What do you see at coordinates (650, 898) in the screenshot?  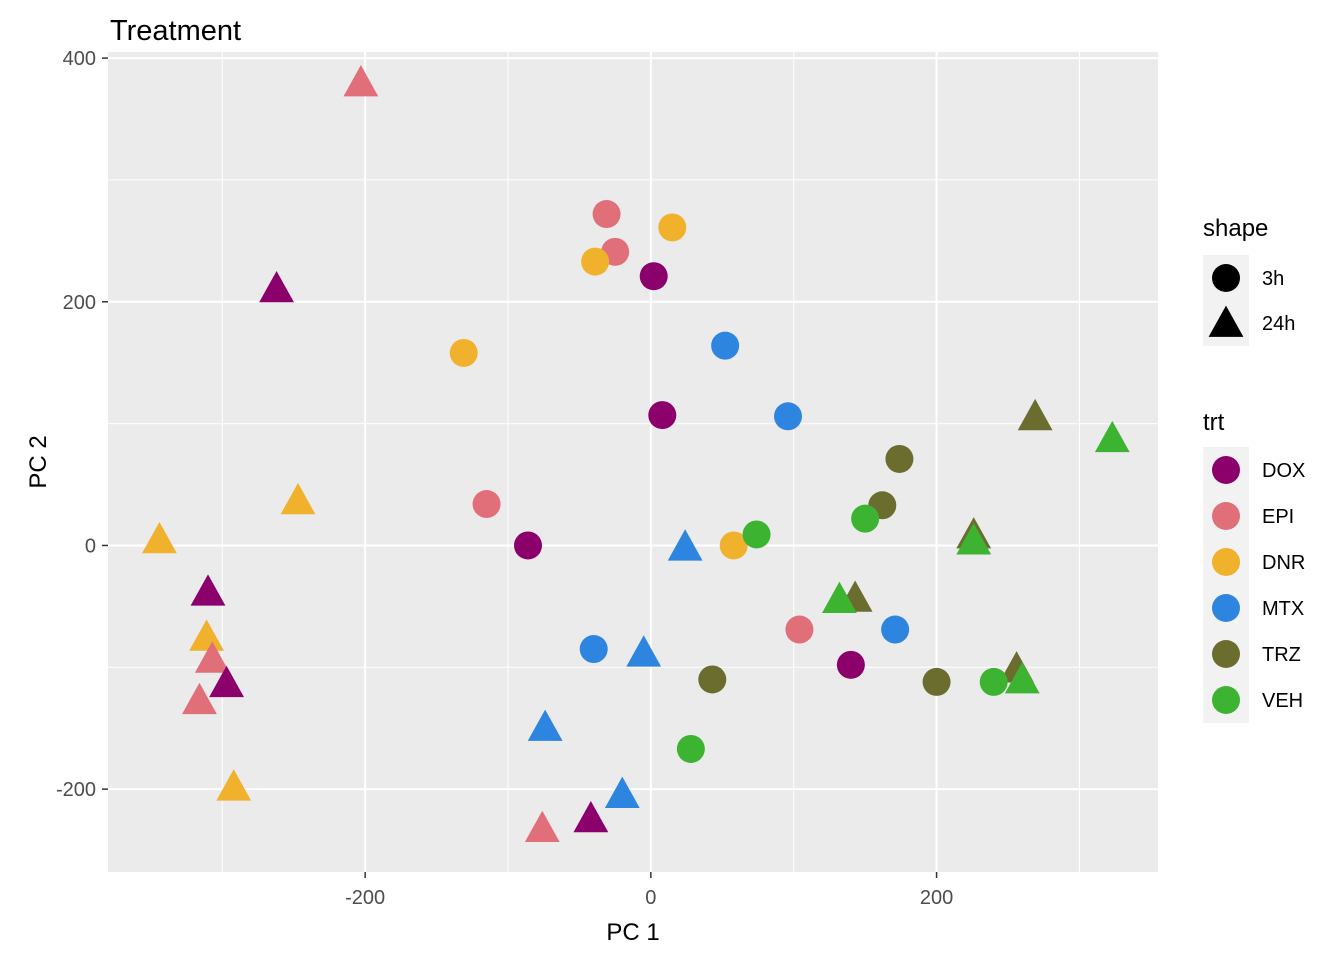 I see `x-tick-label: 0` at bounding box center [650, 898].